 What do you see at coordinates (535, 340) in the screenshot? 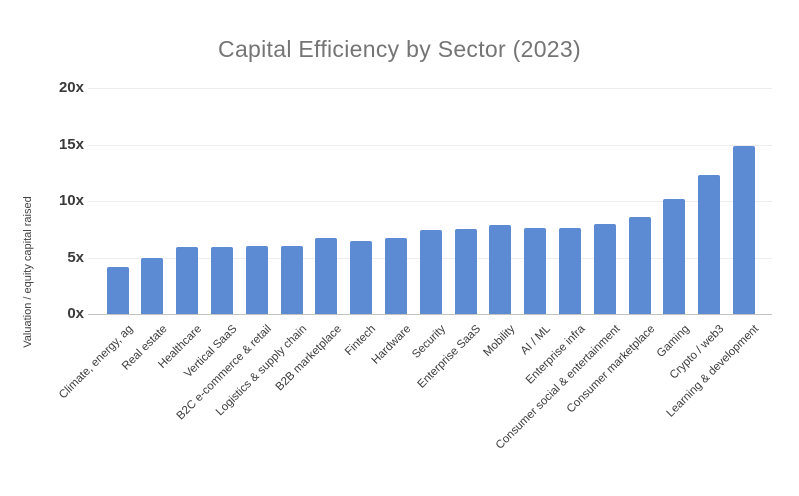
I see `x-tick-label: AI / ML` at bounding box center [535, 340].